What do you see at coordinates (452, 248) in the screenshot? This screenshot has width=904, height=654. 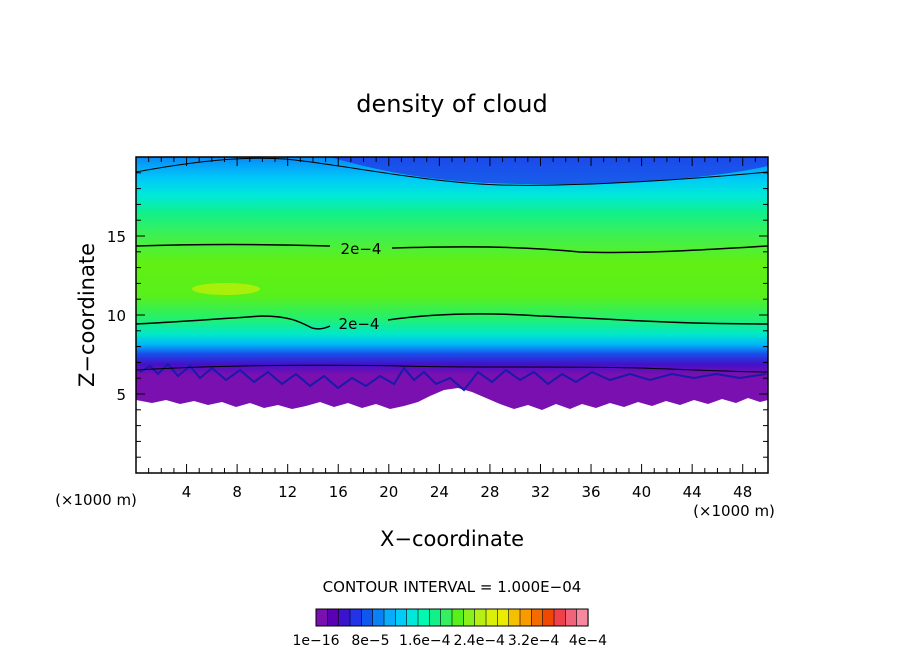 I see `contour-line-2e-4-upper` at bounding box center [452, 248].